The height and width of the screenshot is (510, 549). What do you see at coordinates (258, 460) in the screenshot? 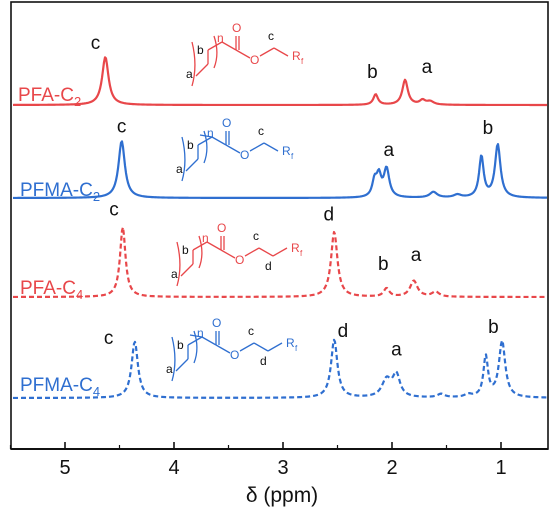
I see `x-axis-ticks: 5 4 3 2 1` at bounding box center [258, 460].